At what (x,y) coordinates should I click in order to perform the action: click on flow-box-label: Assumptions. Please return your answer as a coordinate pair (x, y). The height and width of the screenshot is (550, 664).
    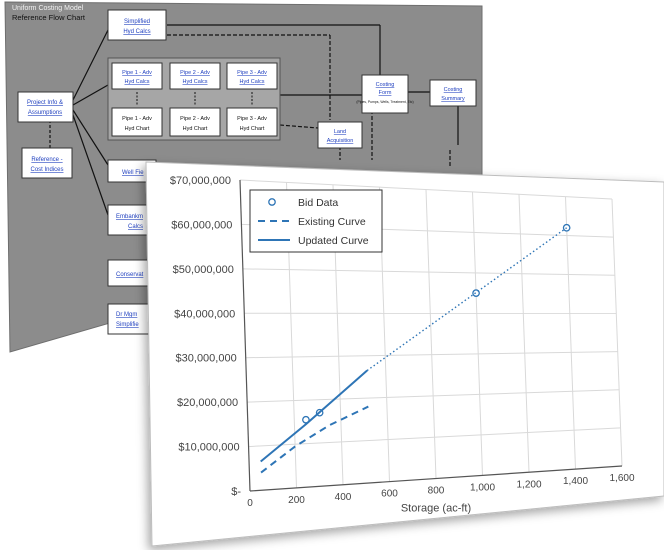
    Looking at the image, I should click on (45, 113).